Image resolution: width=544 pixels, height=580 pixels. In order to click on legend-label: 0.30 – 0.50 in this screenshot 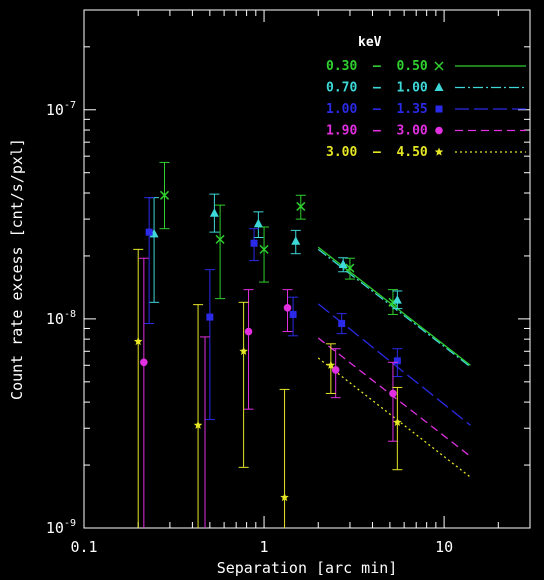, I will do `click(377, 66)`.